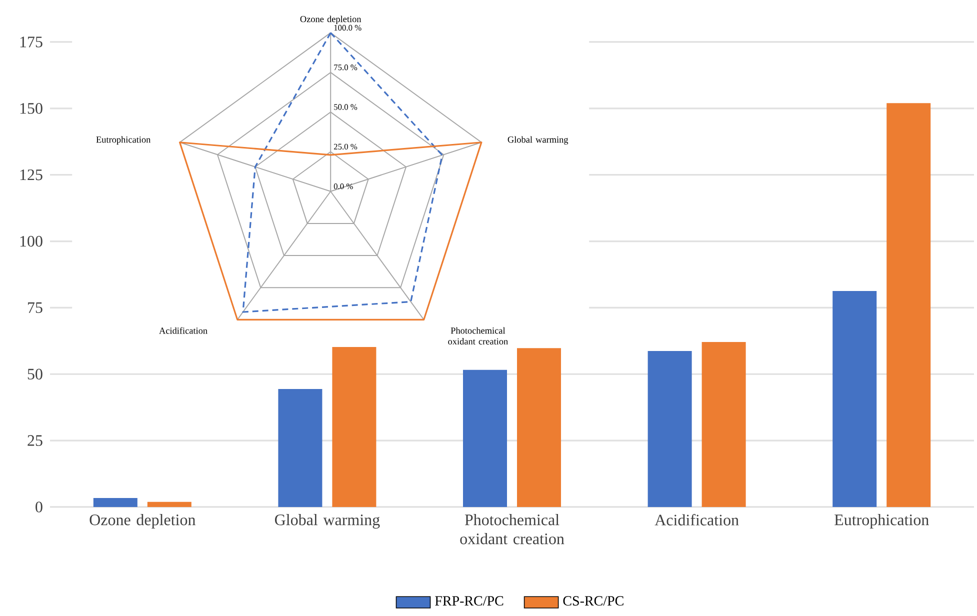 The height and width of the screenshot is (616, 977). What do you see at coordinates (538, 140) in the screenshot?
I see `spoke-label: Global warming` at bounding box center [538, 140].